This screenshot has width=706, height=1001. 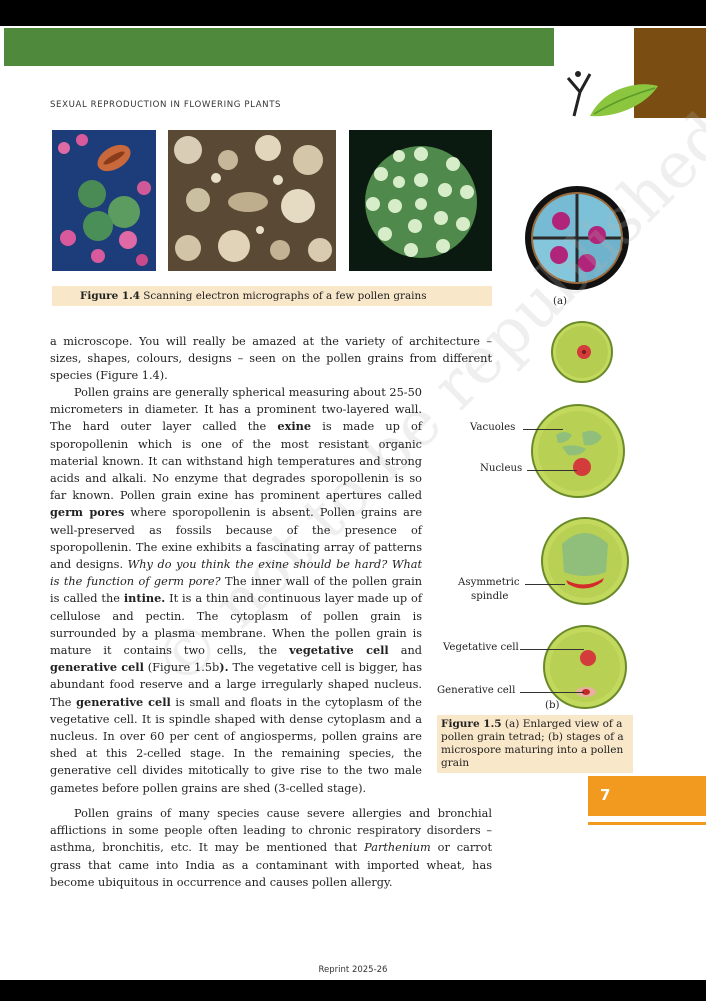 What do you see at coordinates (476, 690) in the screenshot?
I see `label-generative-cell: Generative cell` at bounding box center [476, 690].